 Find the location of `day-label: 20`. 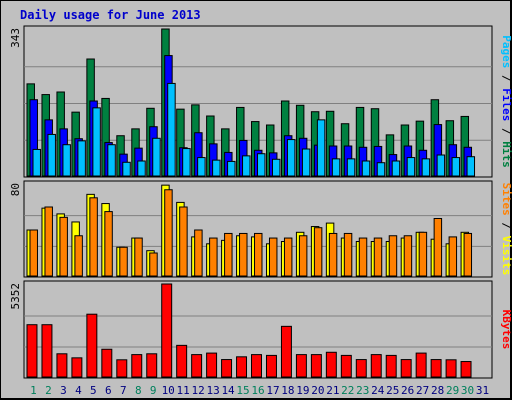

day-label: 20 is located at coordinates (317, 390).